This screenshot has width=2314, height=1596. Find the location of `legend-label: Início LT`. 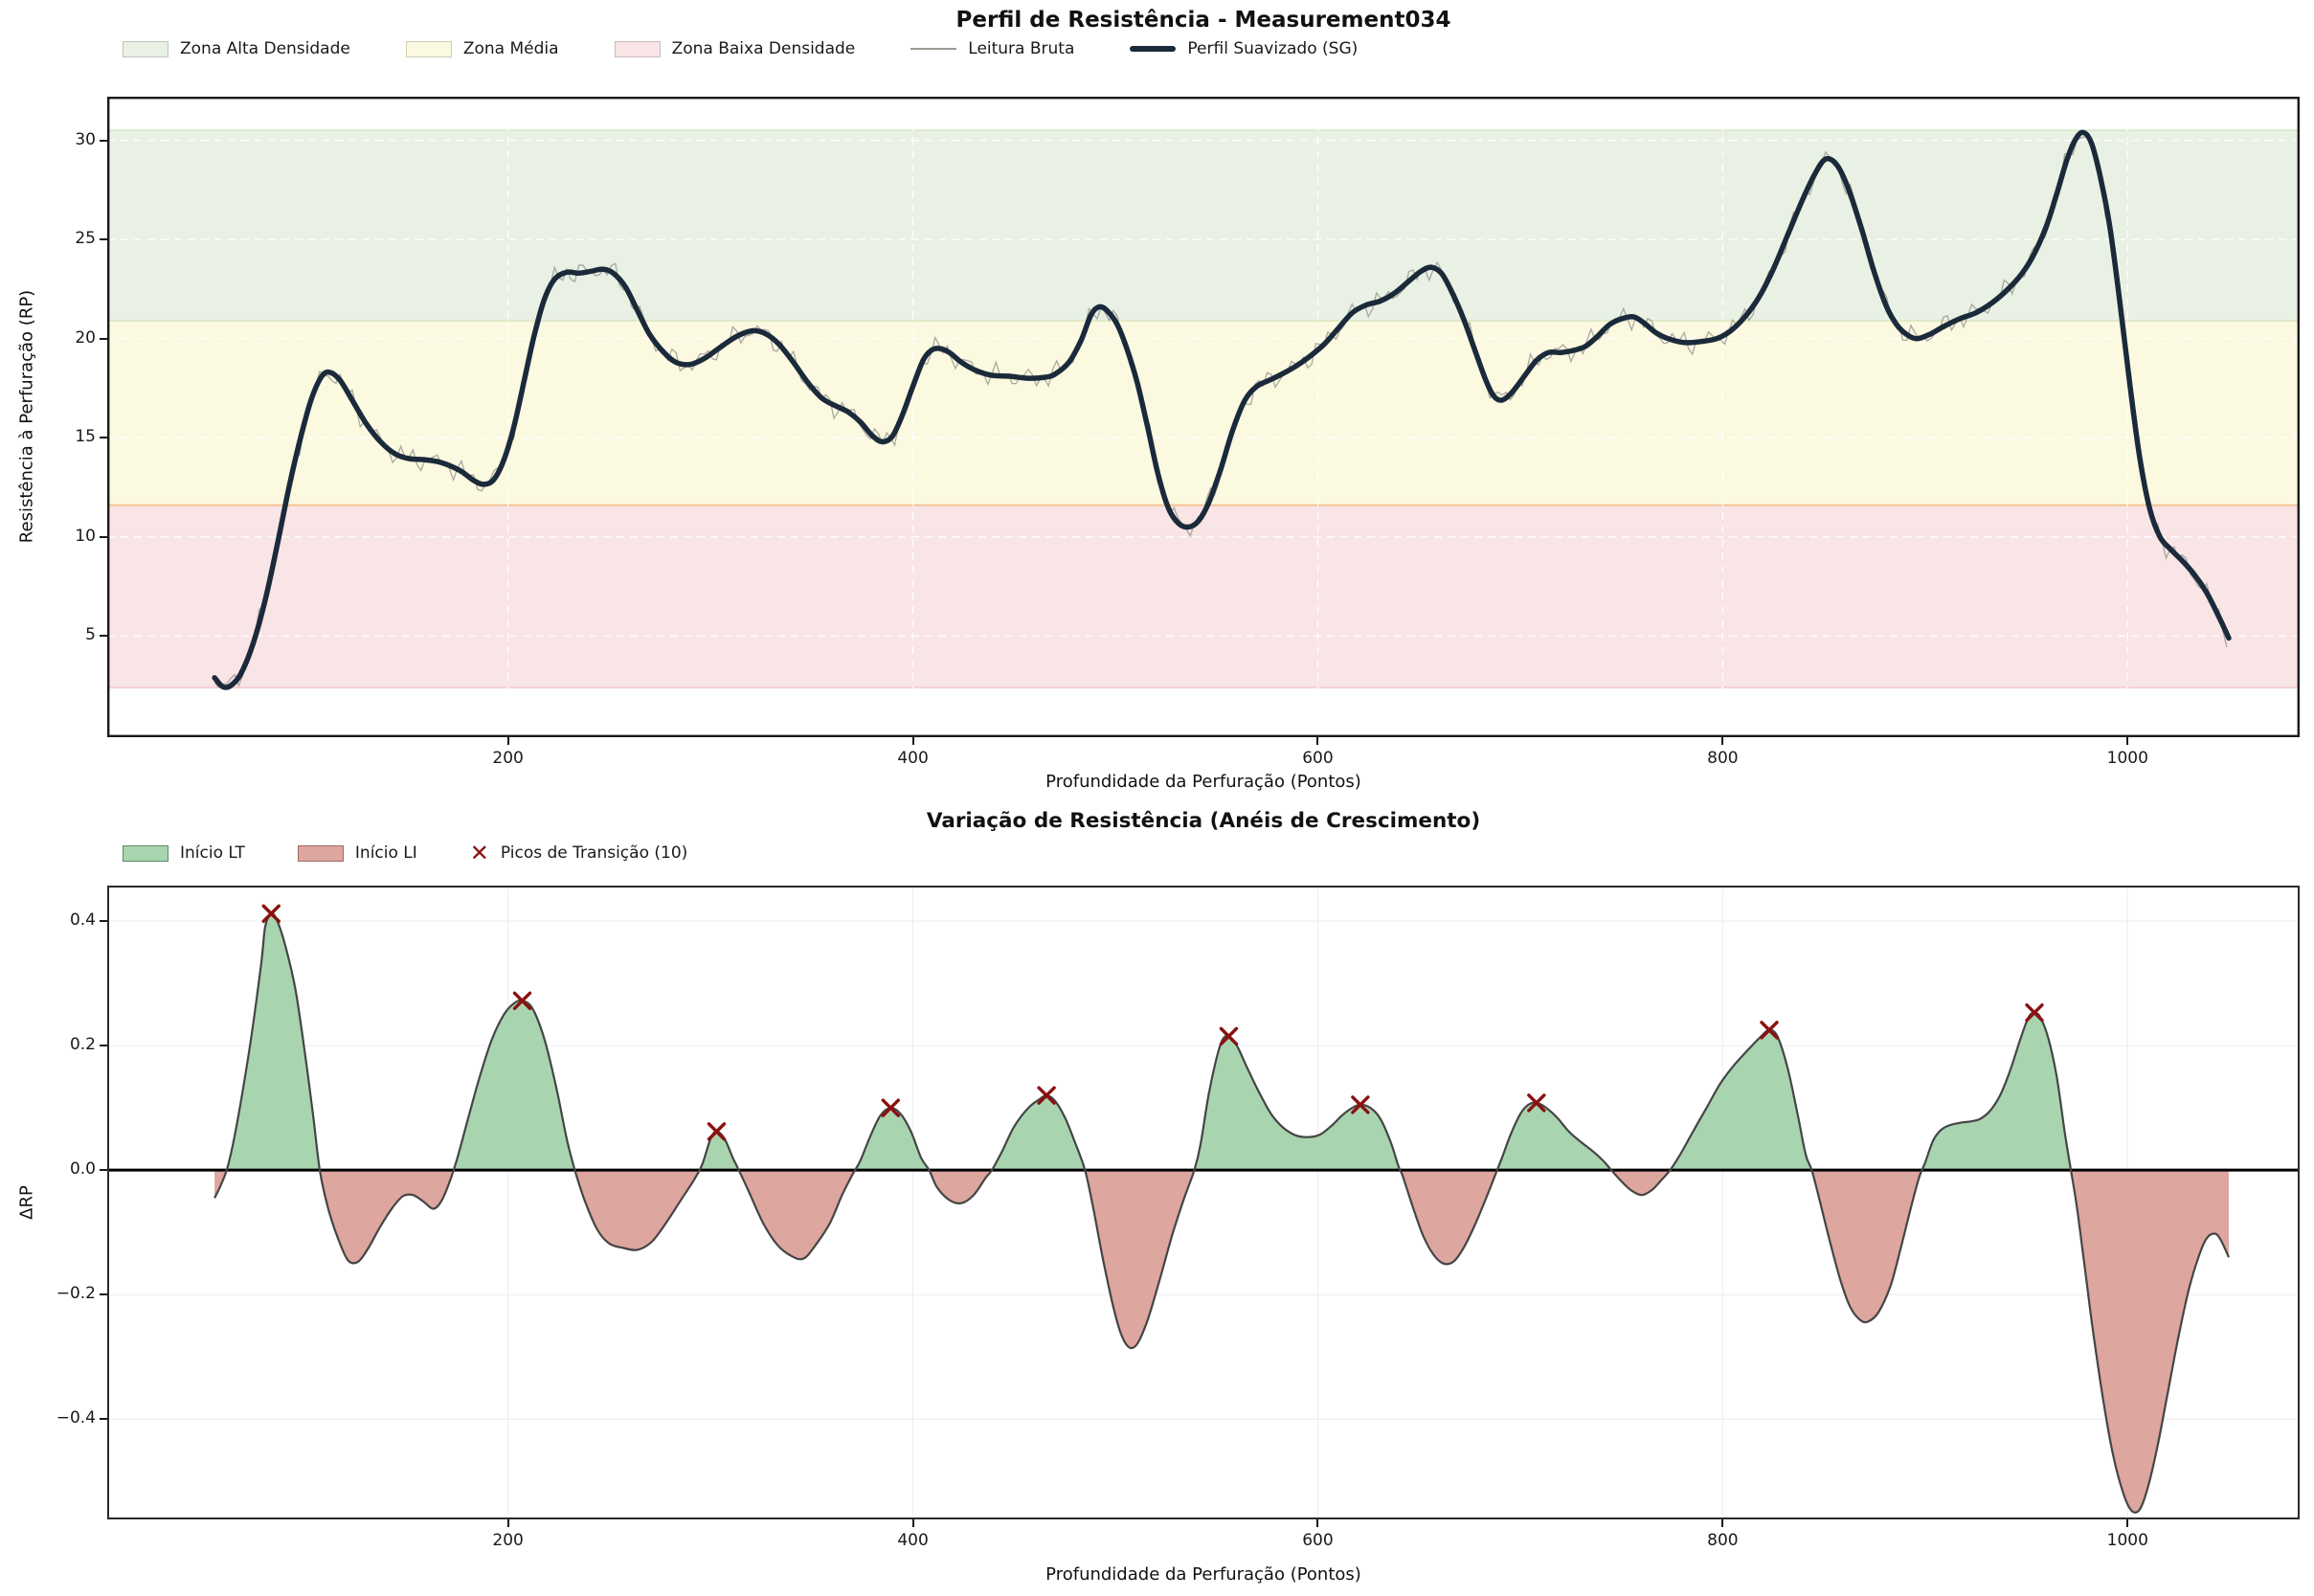

legend-label: Início LT is located at coordinates (212, 853).